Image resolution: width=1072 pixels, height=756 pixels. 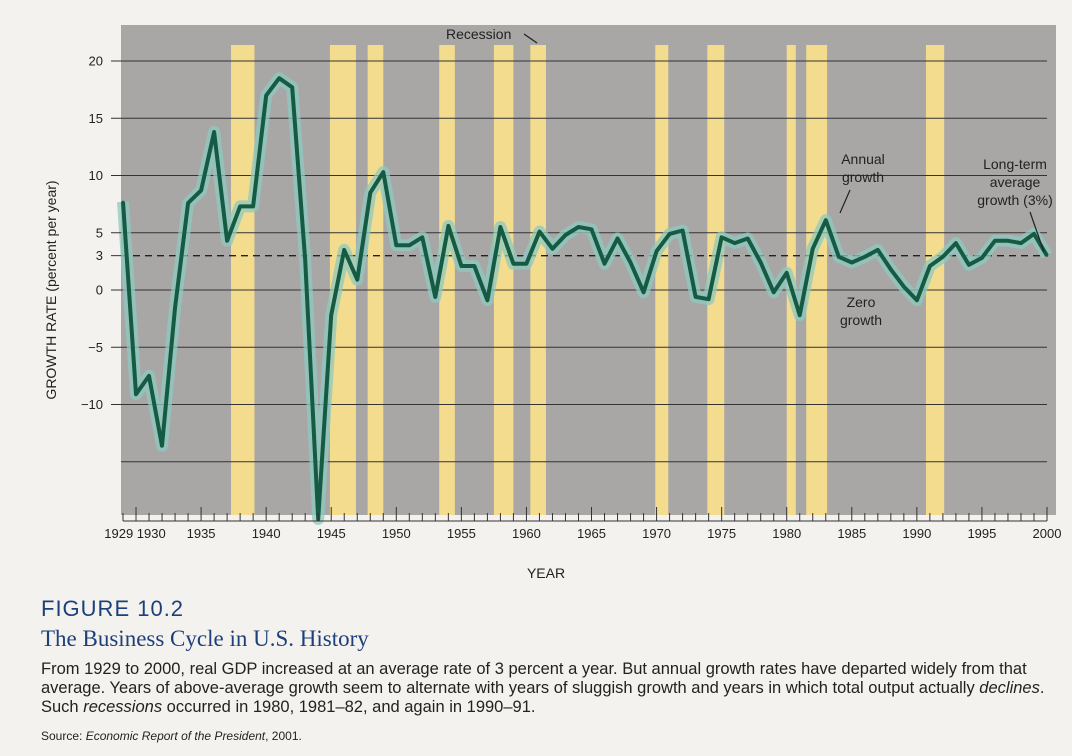 What do you see at coordinates (845, 201) in the screenshot?
I see `annual-growth-pointer` at bounding box center [845, 201].